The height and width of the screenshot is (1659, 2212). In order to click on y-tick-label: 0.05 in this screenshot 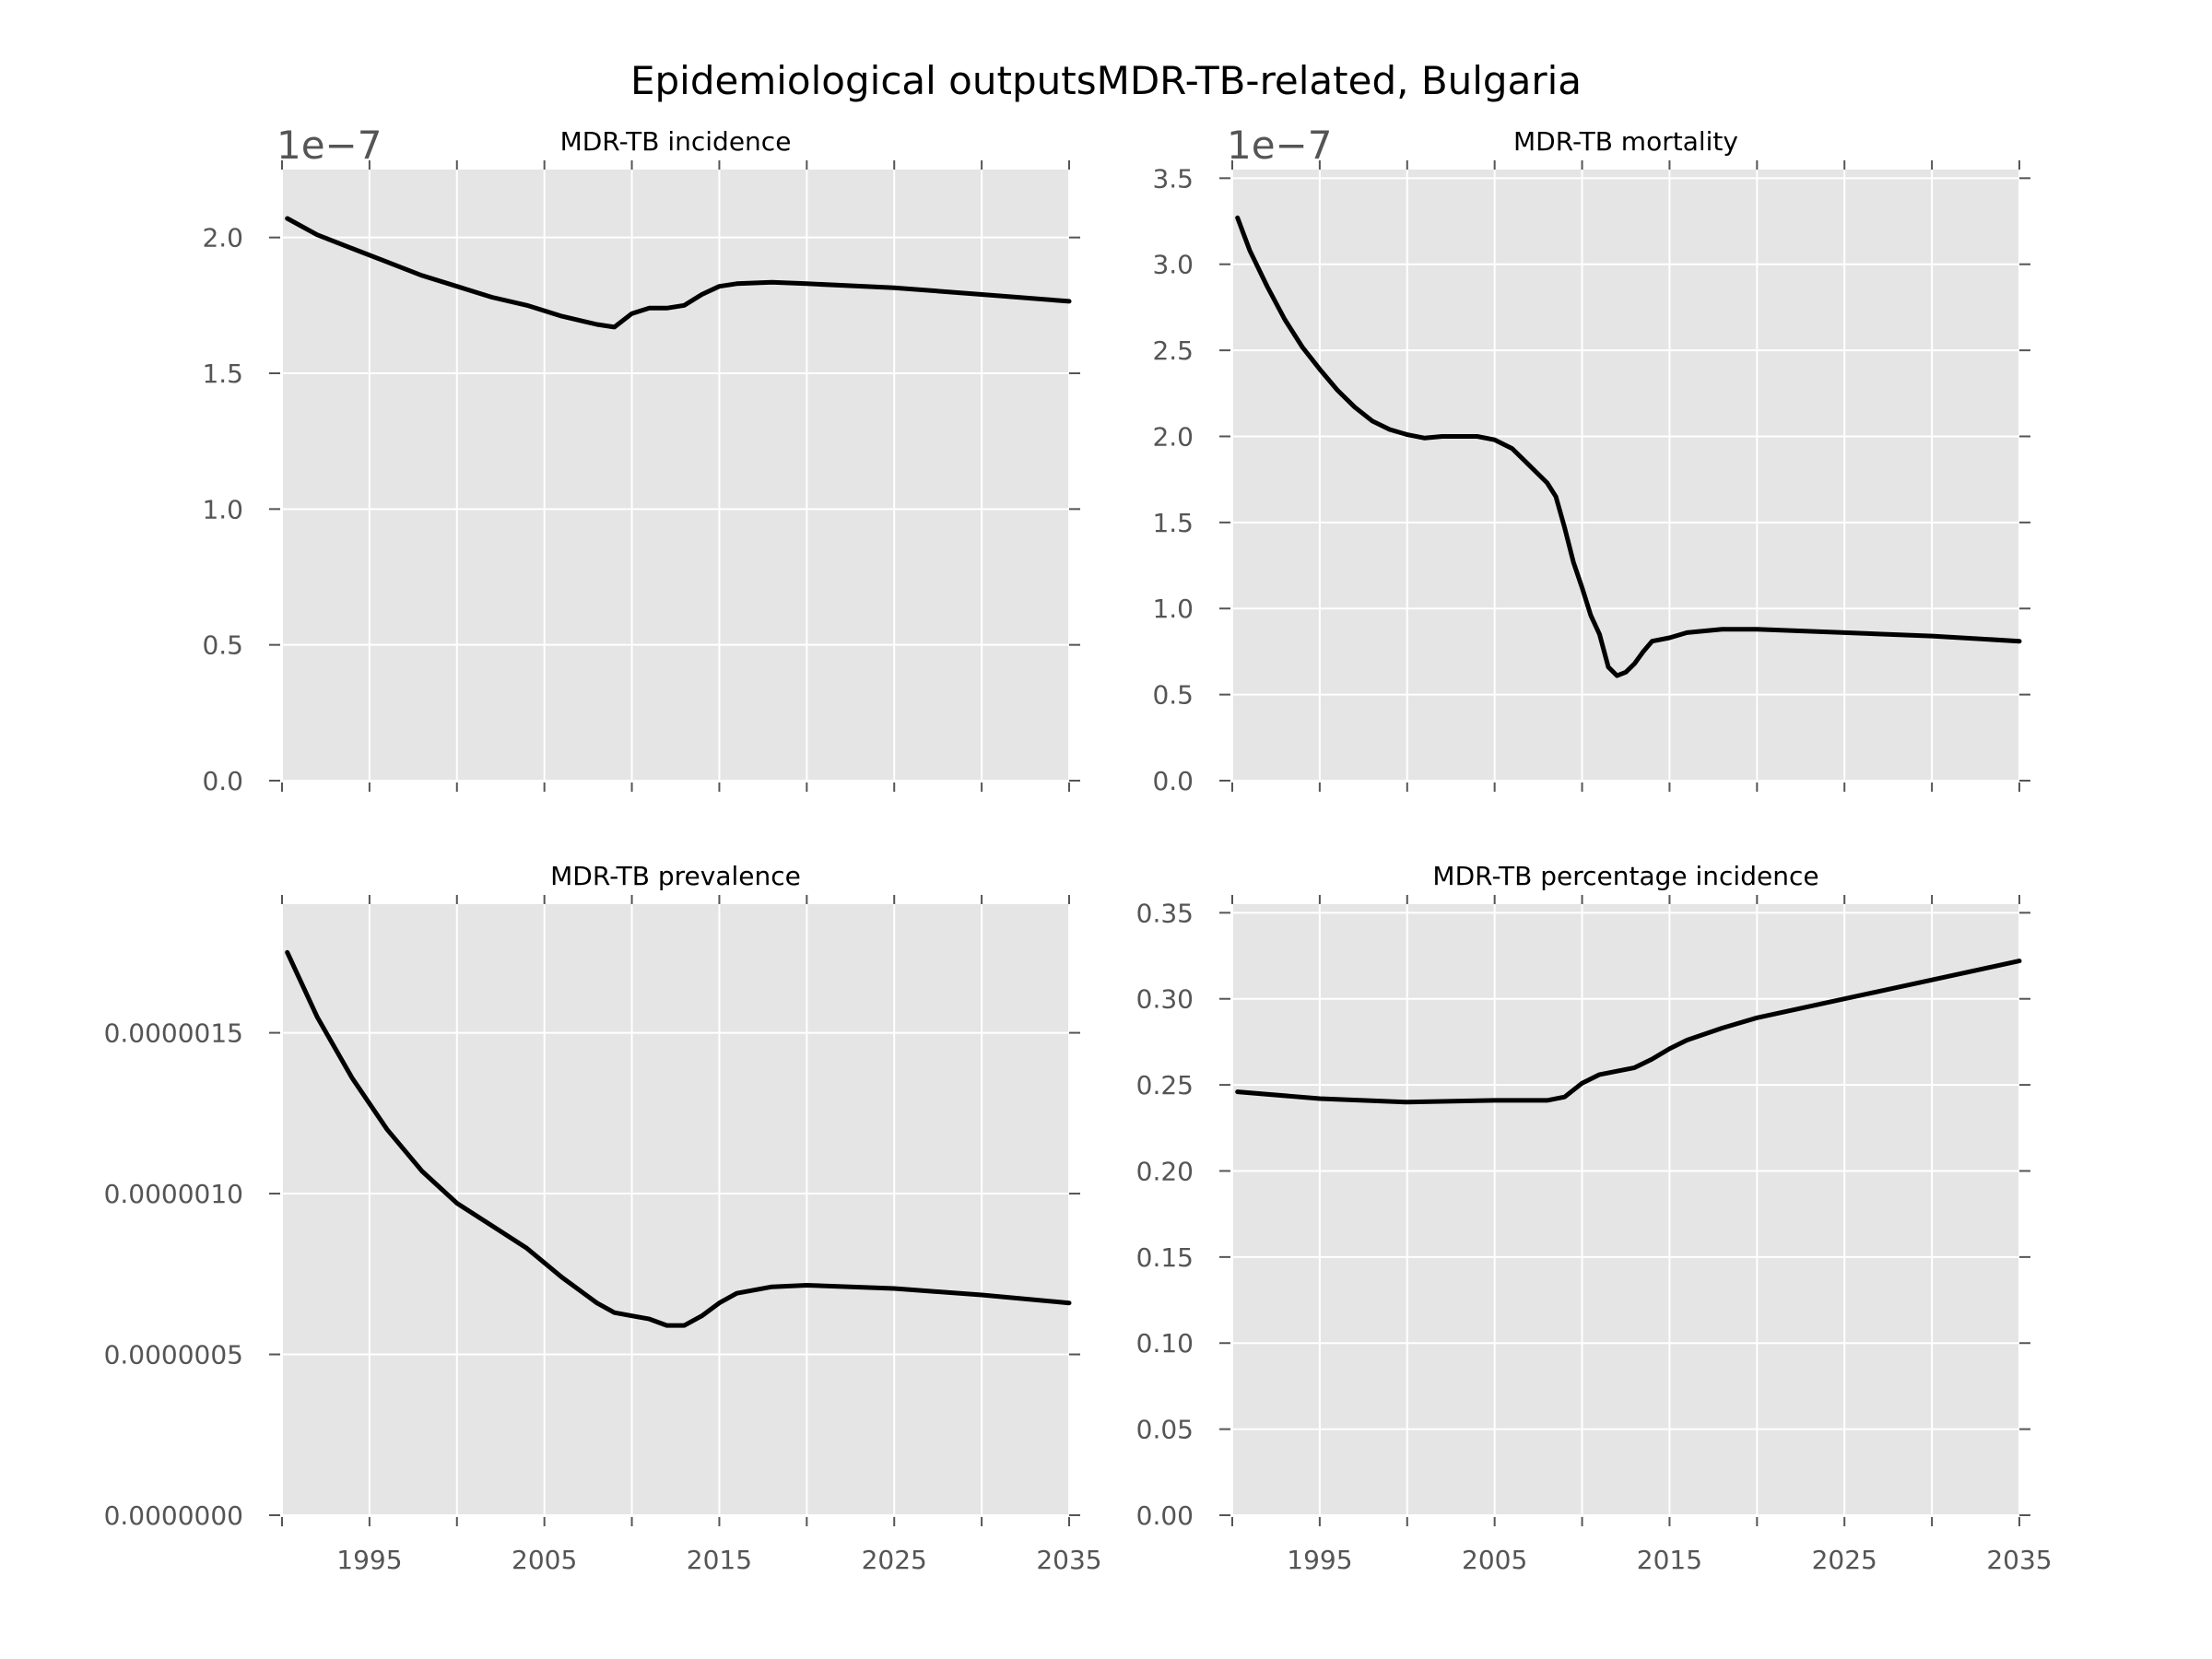, I will do `click(1165, 1430)`.